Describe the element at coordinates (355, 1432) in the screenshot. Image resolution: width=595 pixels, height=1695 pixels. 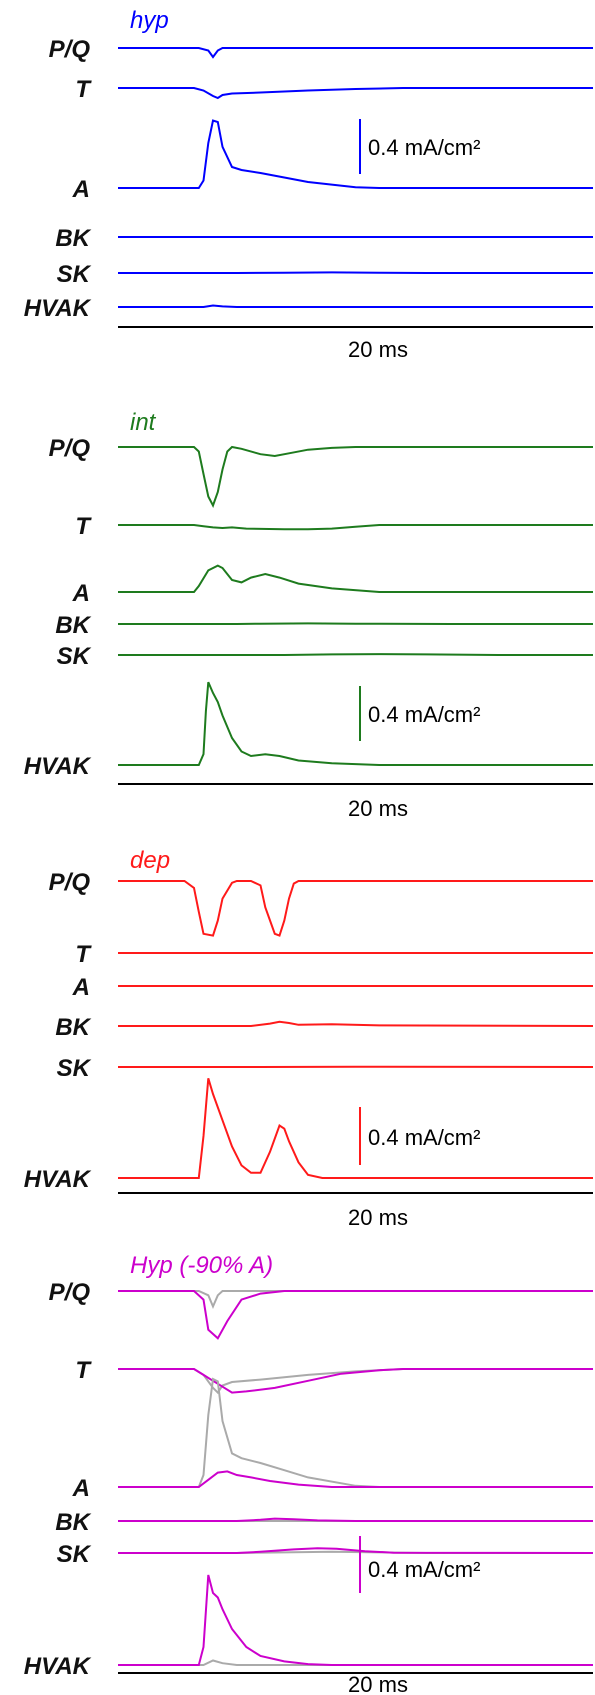
I see `reference-trace-a` at that location.